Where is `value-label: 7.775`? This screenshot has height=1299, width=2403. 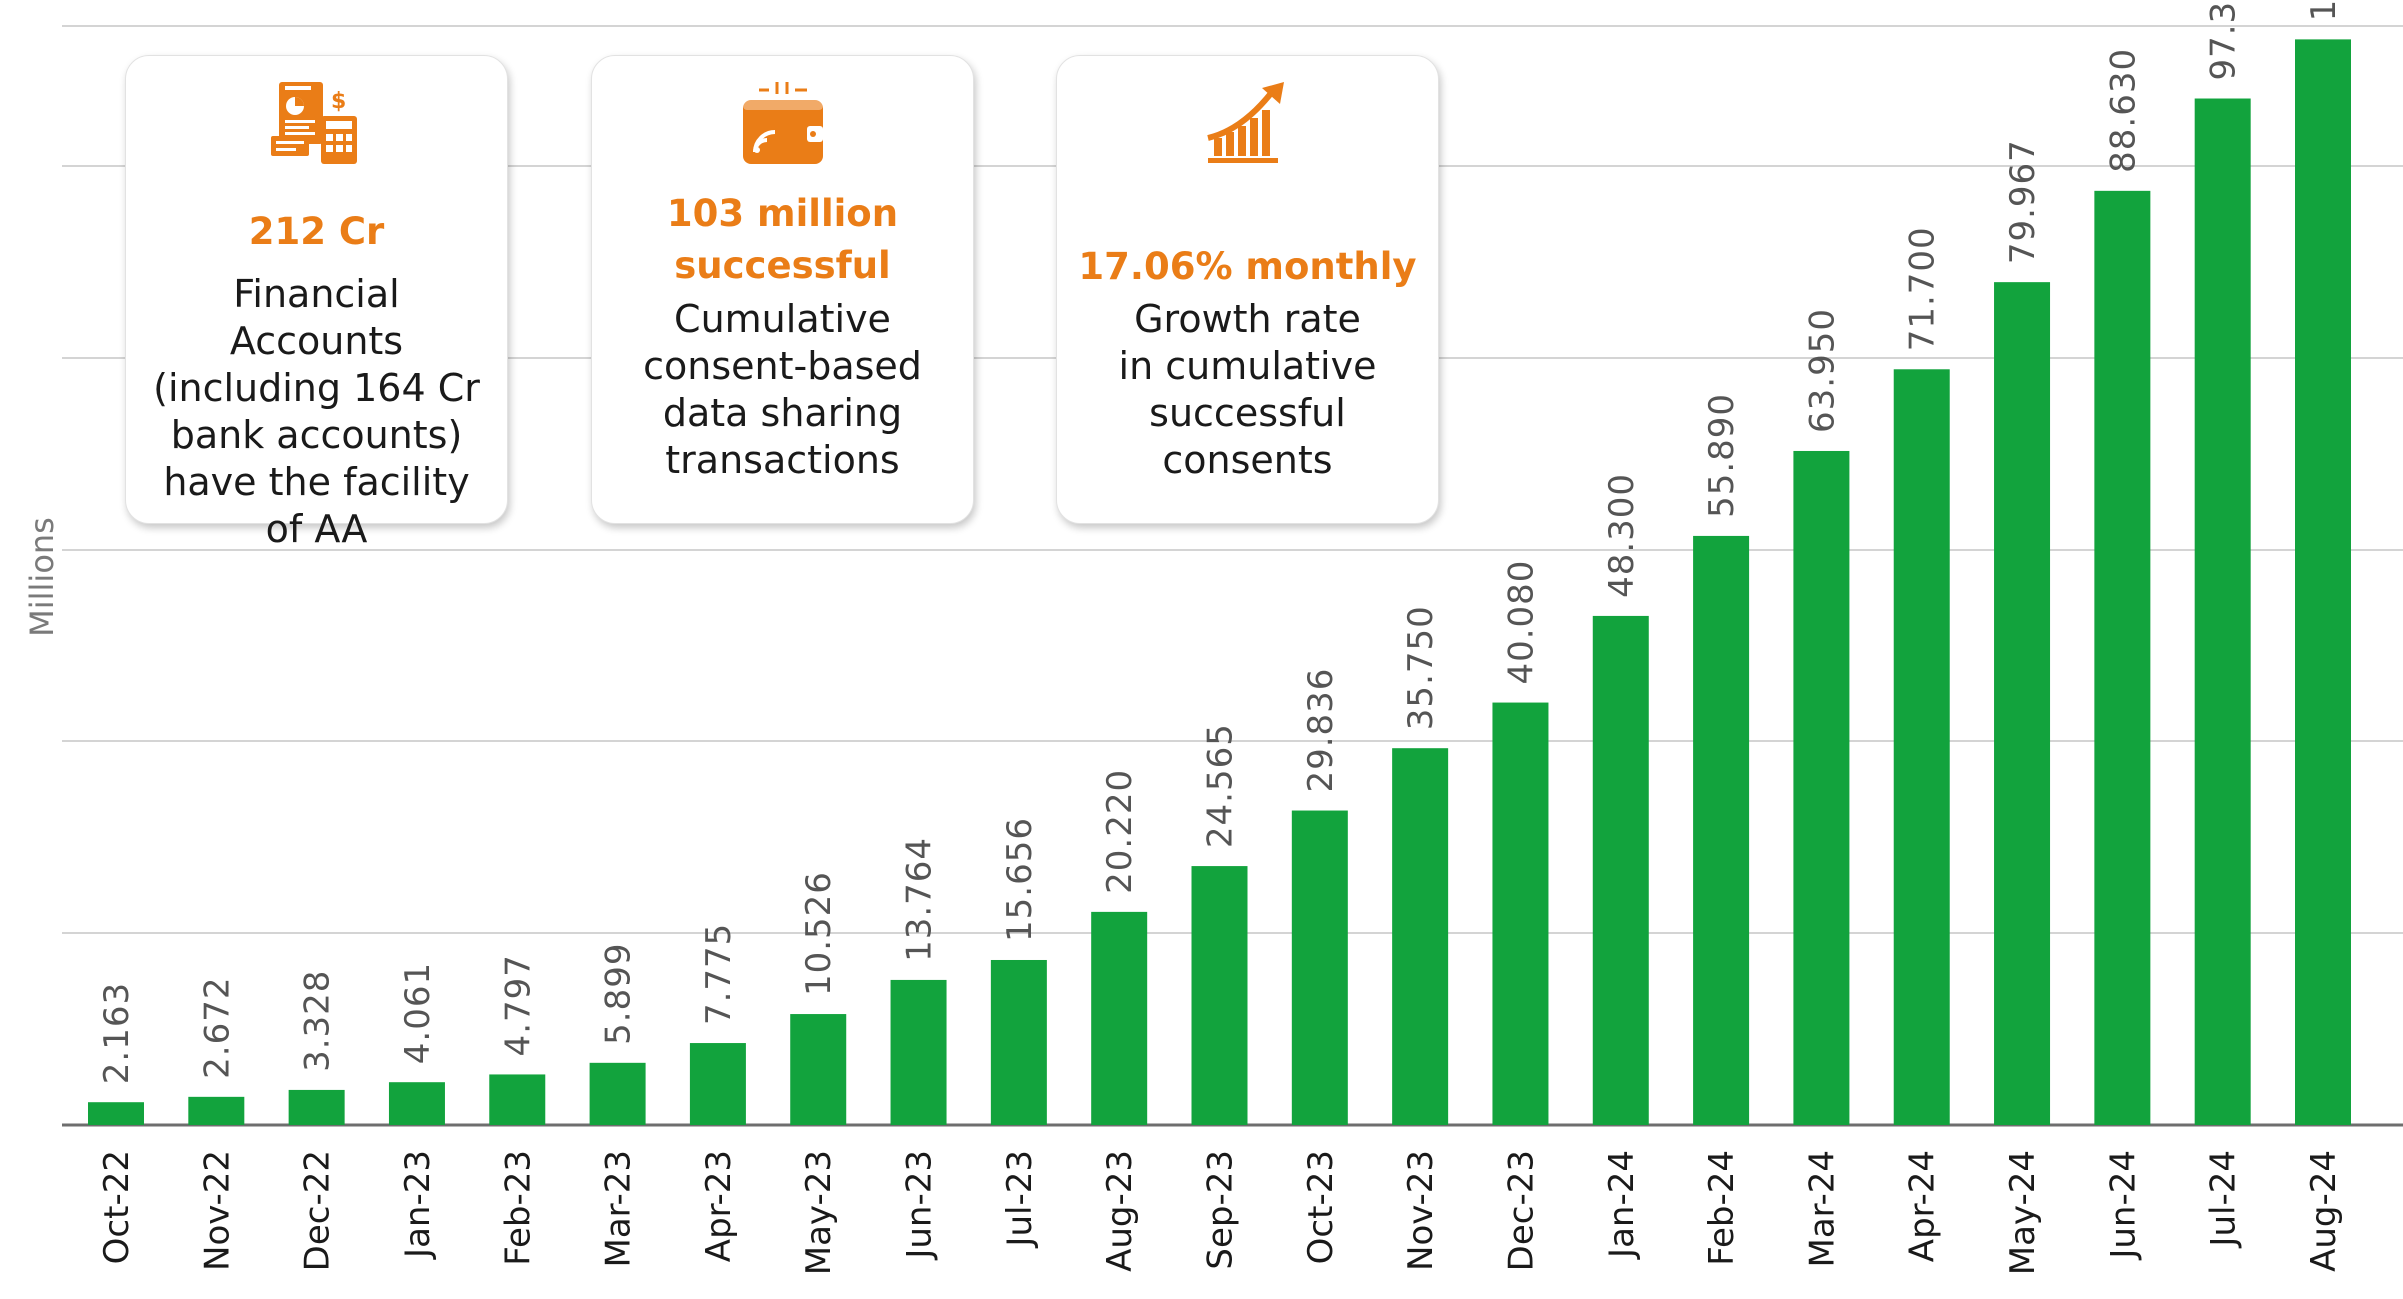
value-label: 7.775 is located at coordinates (719, 974).